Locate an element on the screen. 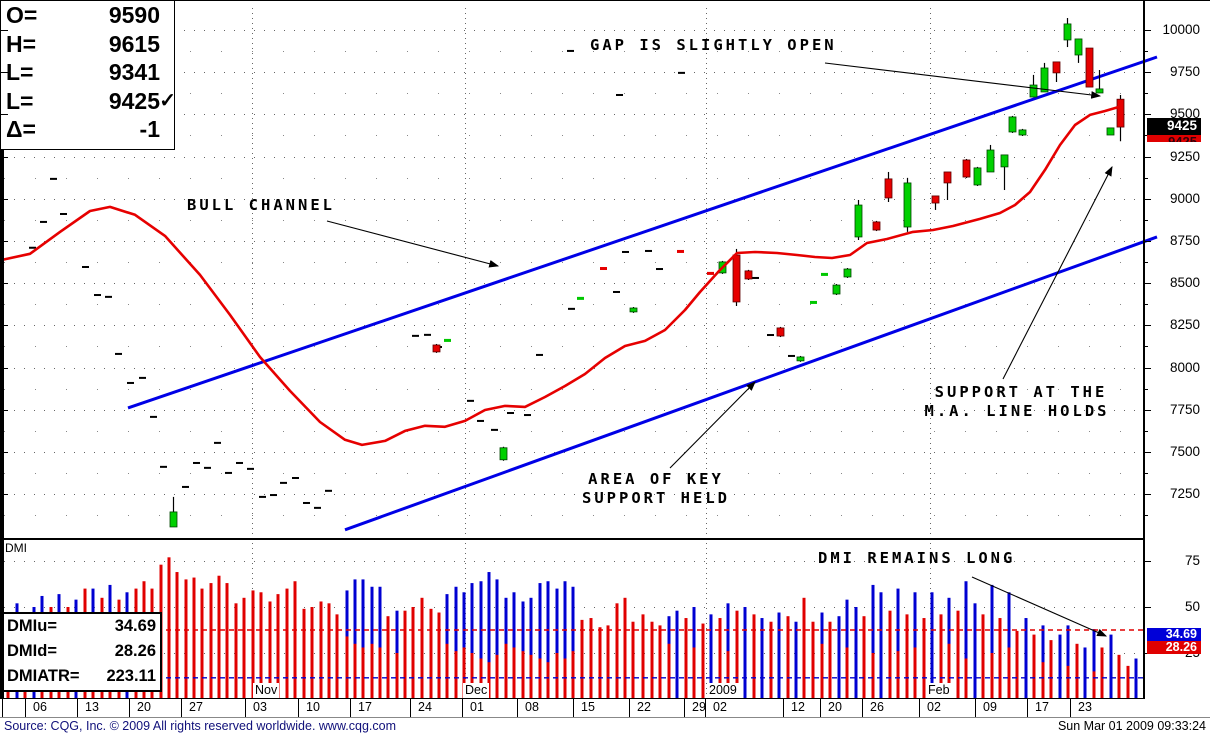 The width and height of the screenshot is (1210, 735). date-cell: 12 is located at coordinates (801, 708).